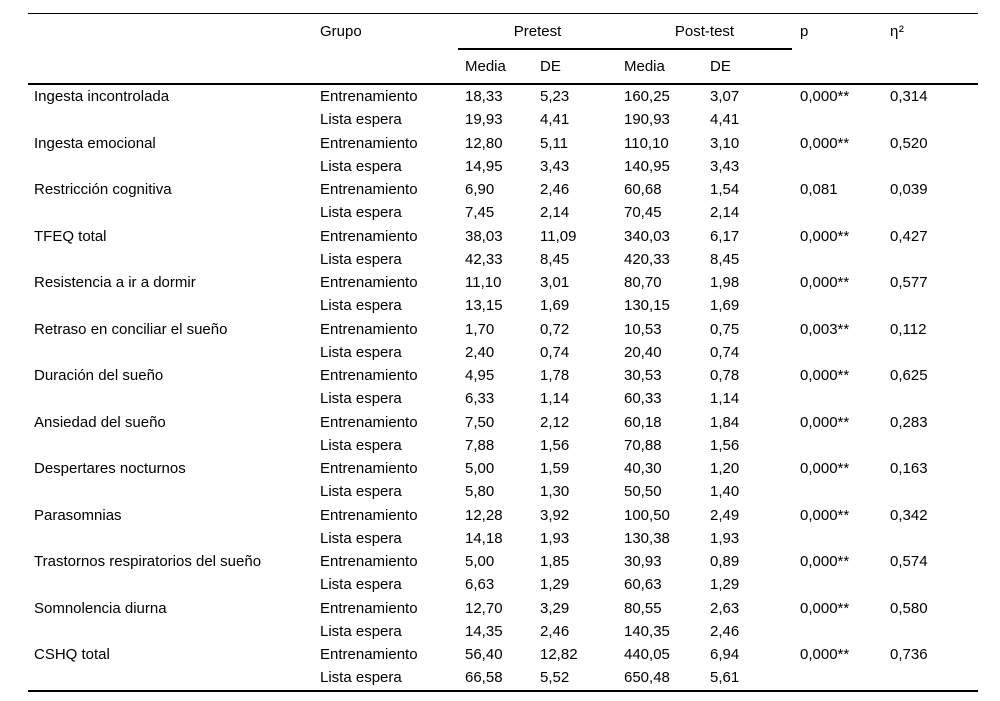 Image resolution: width=1000 pixels, height=701 pixels. Describe the element at coordinates (484, 96) in the screenshot. I see `pretest-media-cell: 18,33` at that location.